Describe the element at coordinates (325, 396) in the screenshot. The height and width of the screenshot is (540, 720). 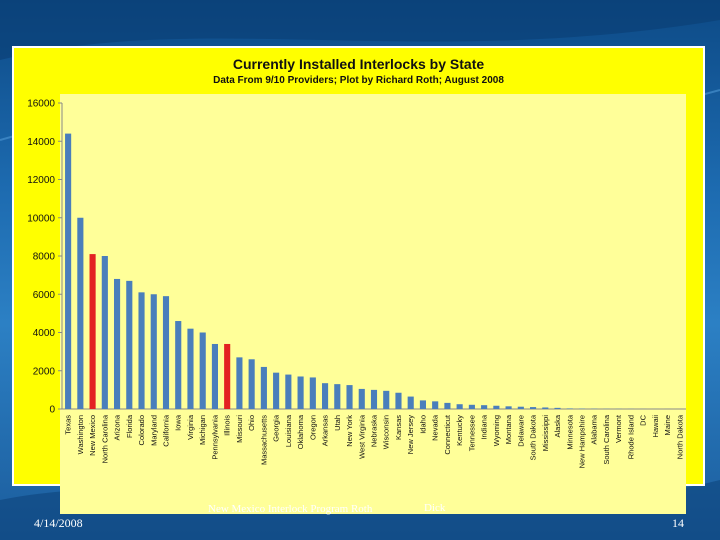
I see `bar-arkansas` at that location.